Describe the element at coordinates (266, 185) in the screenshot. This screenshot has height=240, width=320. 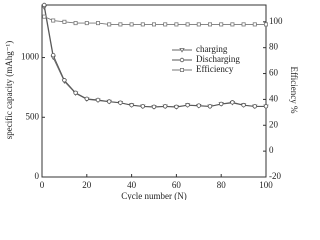
I see `x-tick-label: 100` at that location.